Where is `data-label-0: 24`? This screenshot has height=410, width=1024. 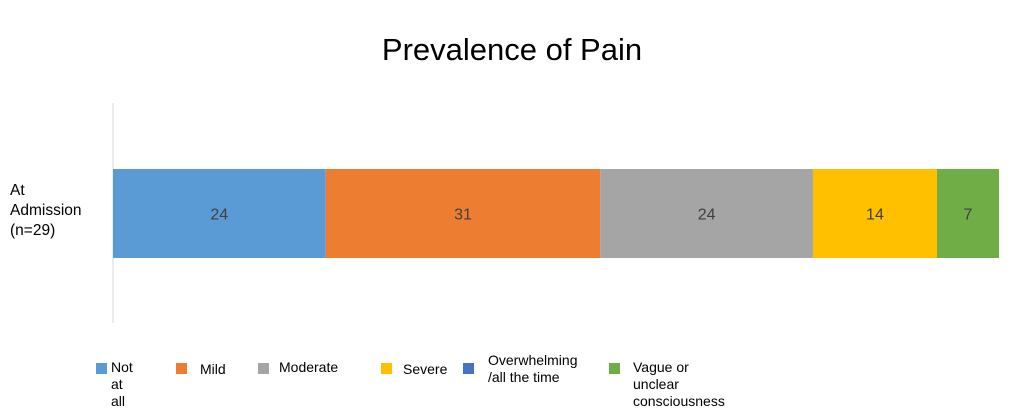 data-label-0: 24 is located at coordinates (219, 215).